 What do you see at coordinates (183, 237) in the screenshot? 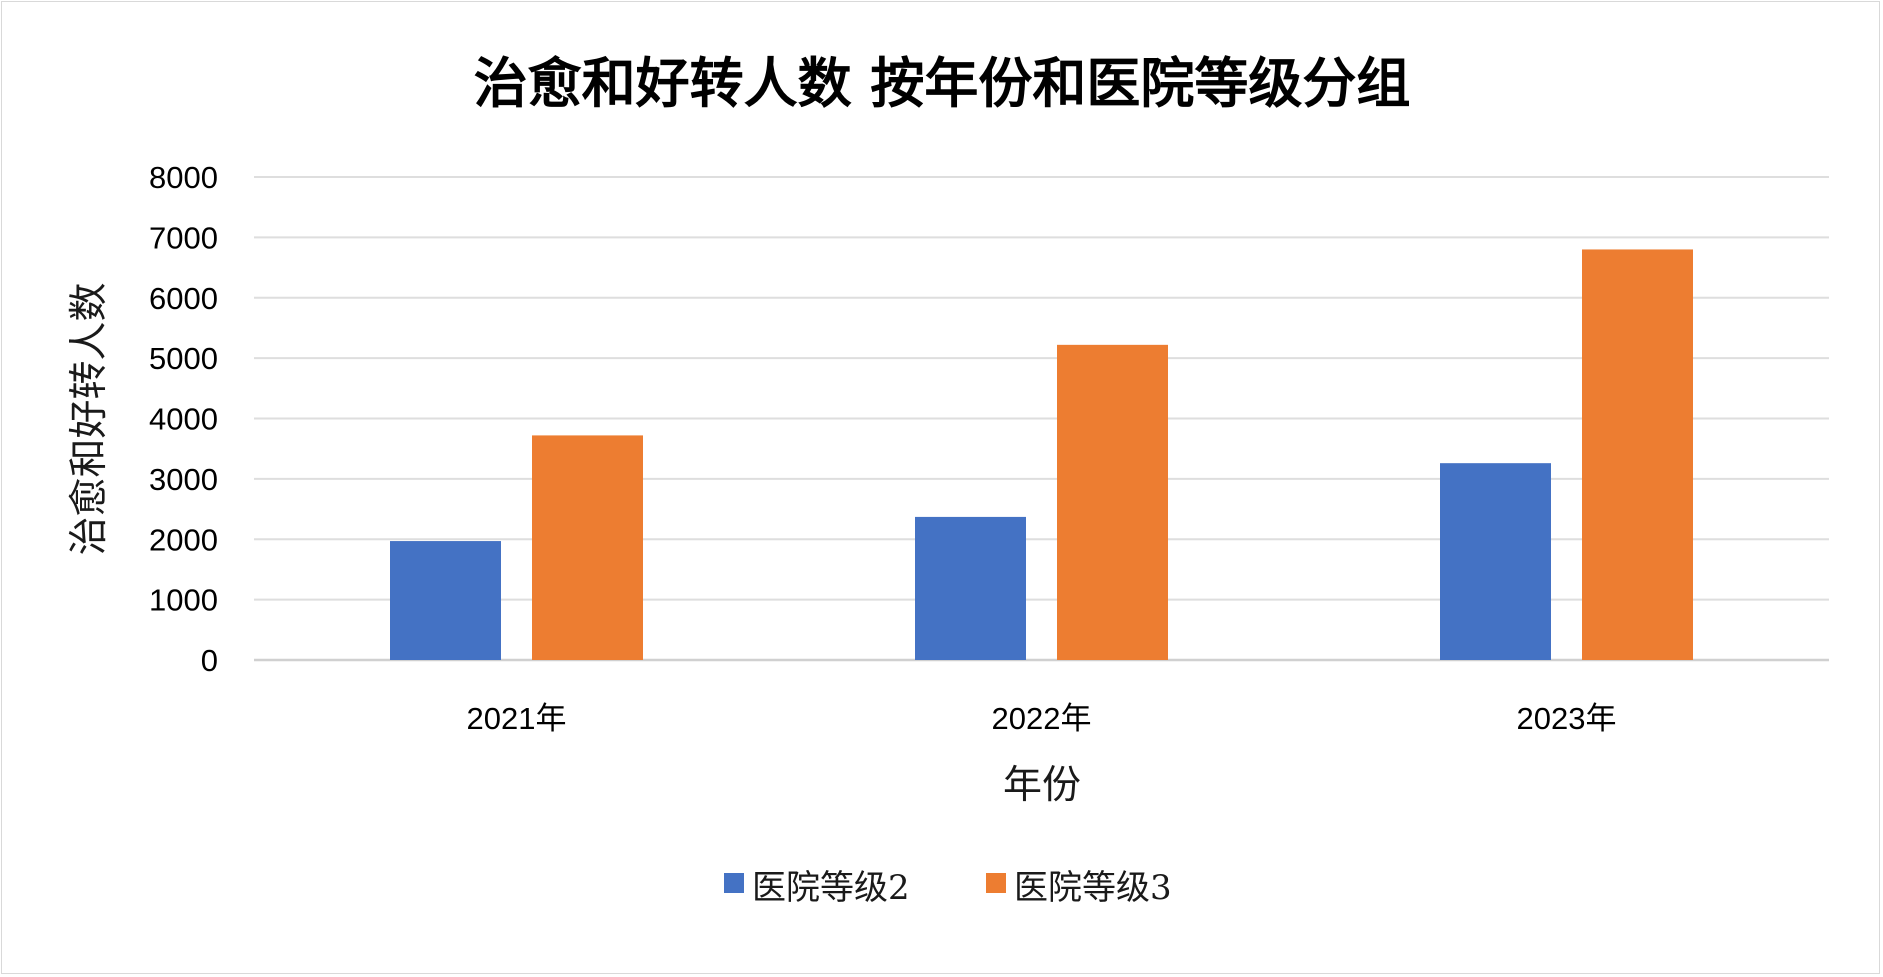
I see `y-tick-label: 7000` at bounding box center [183, 237].